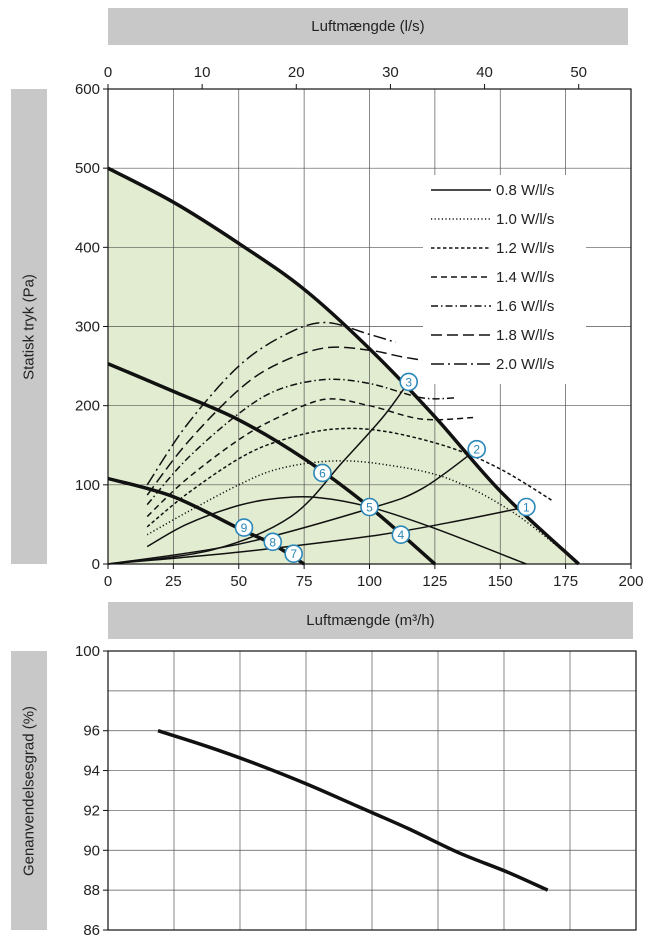 This screenshot has width=651, height=938. I want to click on top-x-tick-label: 40, so click(484, 72).